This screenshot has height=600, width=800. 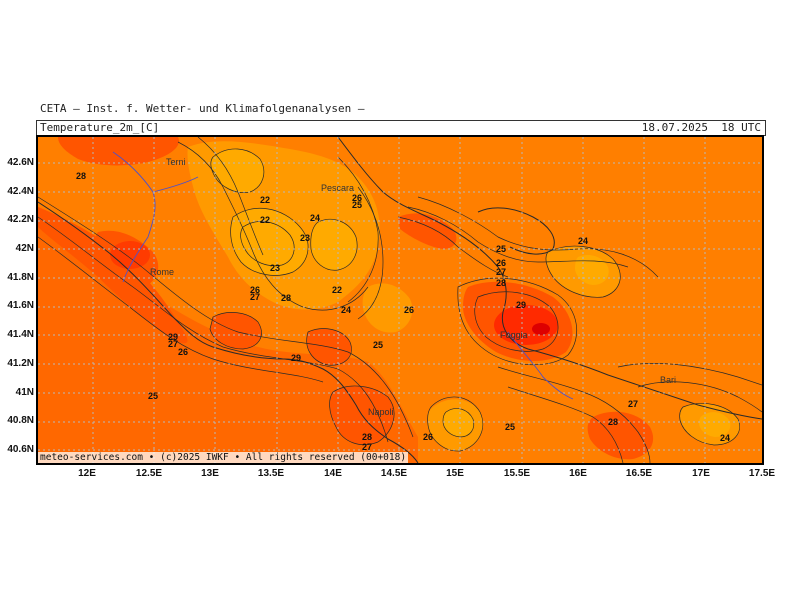 I want to click on band-22-24-sila, so click(x=458, y=422).